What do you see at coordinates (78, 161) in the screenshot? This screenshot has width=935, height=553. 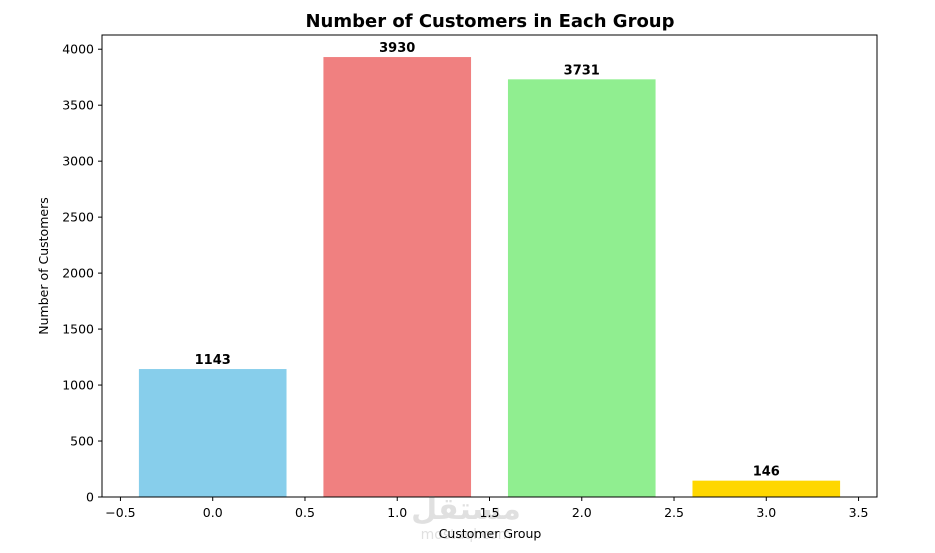 I see `y-tick-label: 3000` at bounding box center [78, 161].